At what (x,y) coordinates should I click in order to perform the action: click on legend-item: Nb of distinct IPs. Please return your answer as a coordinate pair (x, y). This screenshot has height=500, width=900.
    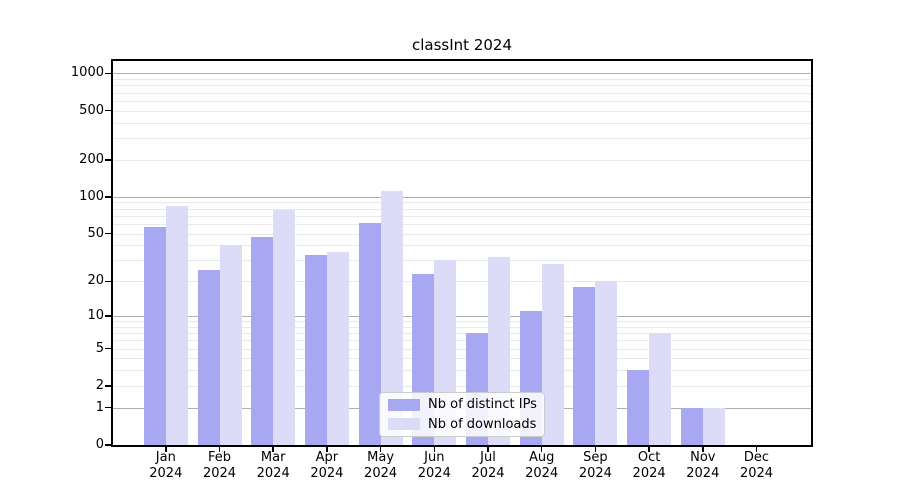
    Looking at the image, I should click on (462, 404).